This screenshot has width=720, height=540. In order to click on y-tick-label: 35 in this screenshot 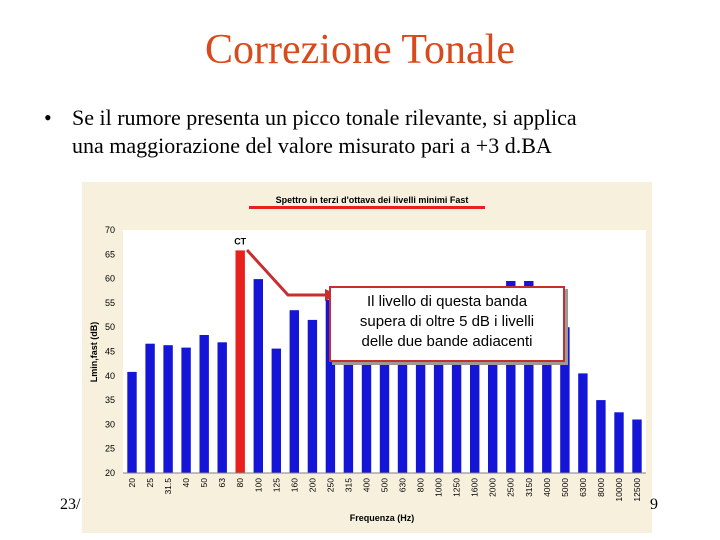, I will do `click(110, 400)`.